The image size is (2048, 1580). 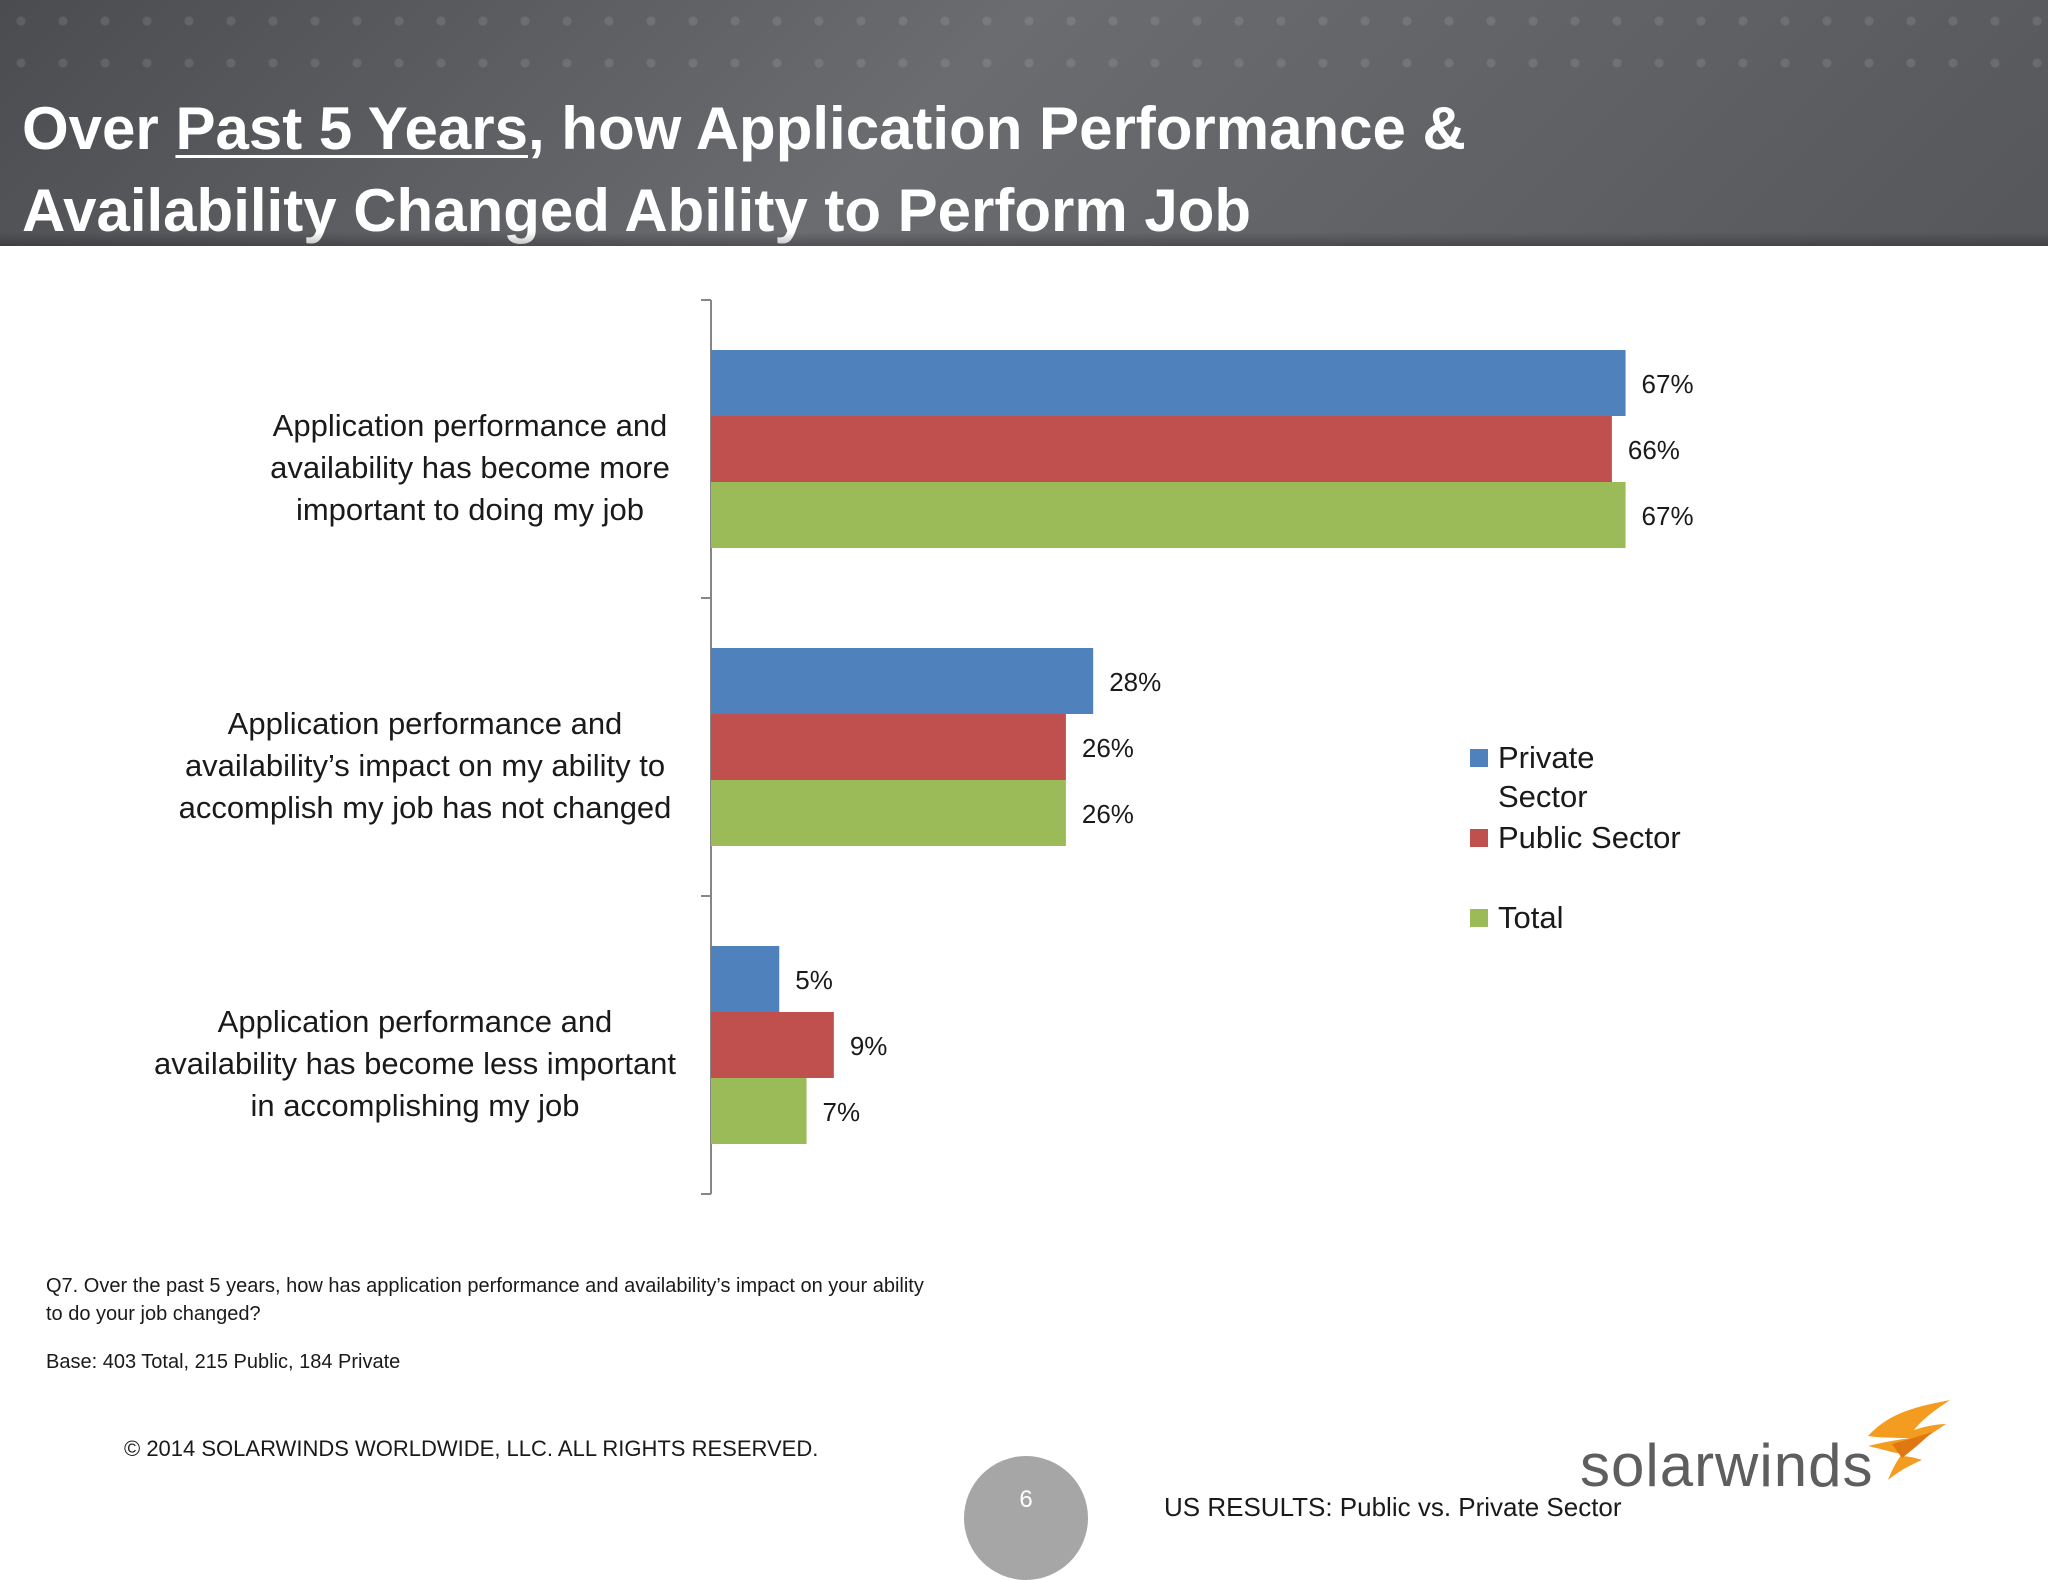 I want to click on page-number: 6, so click(x=1026, y=1499).